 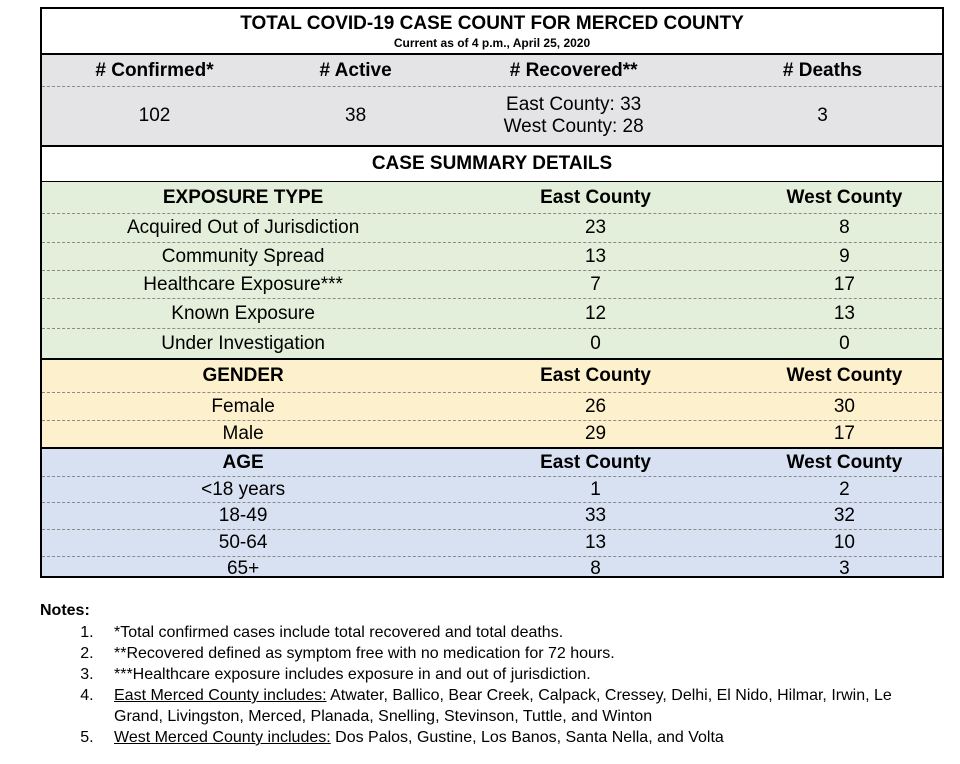 I want to click on east-value: 7, so click(x=595, y=284).